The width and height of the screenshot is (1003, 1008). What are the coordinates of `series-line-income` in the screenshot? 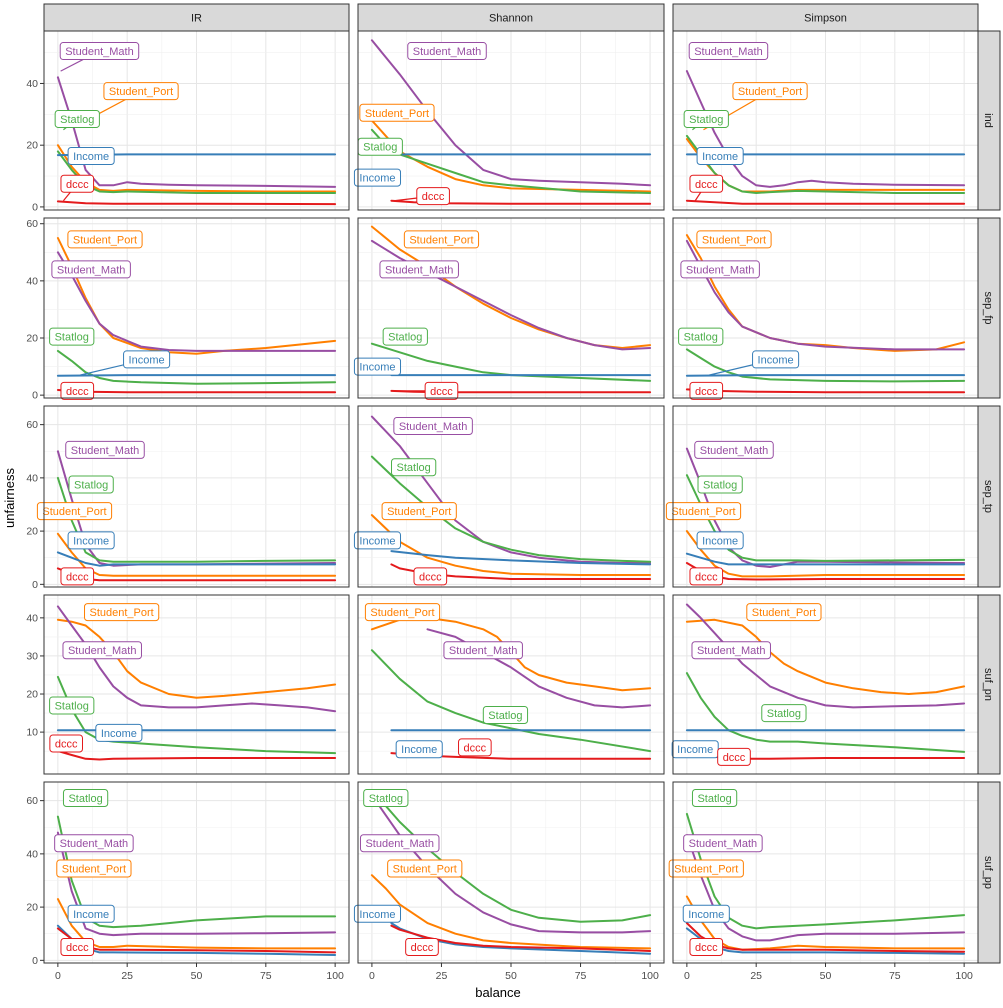 It's located at (196, 559).